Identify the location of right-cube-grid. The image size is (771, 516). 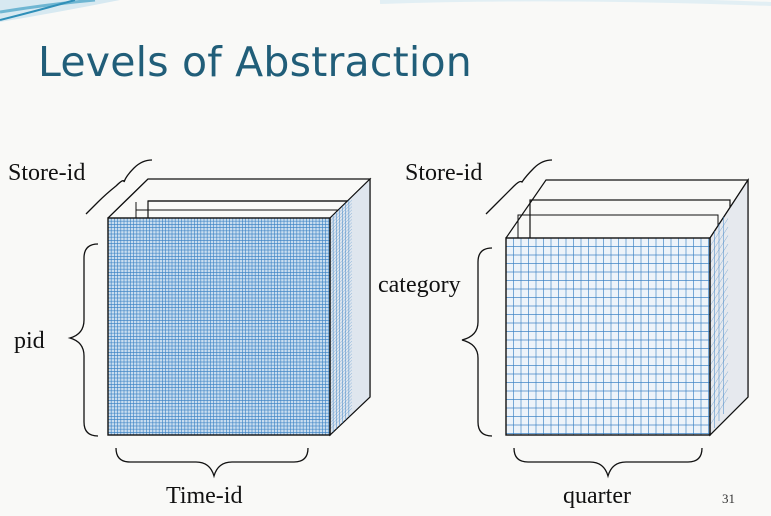
(608, 336).